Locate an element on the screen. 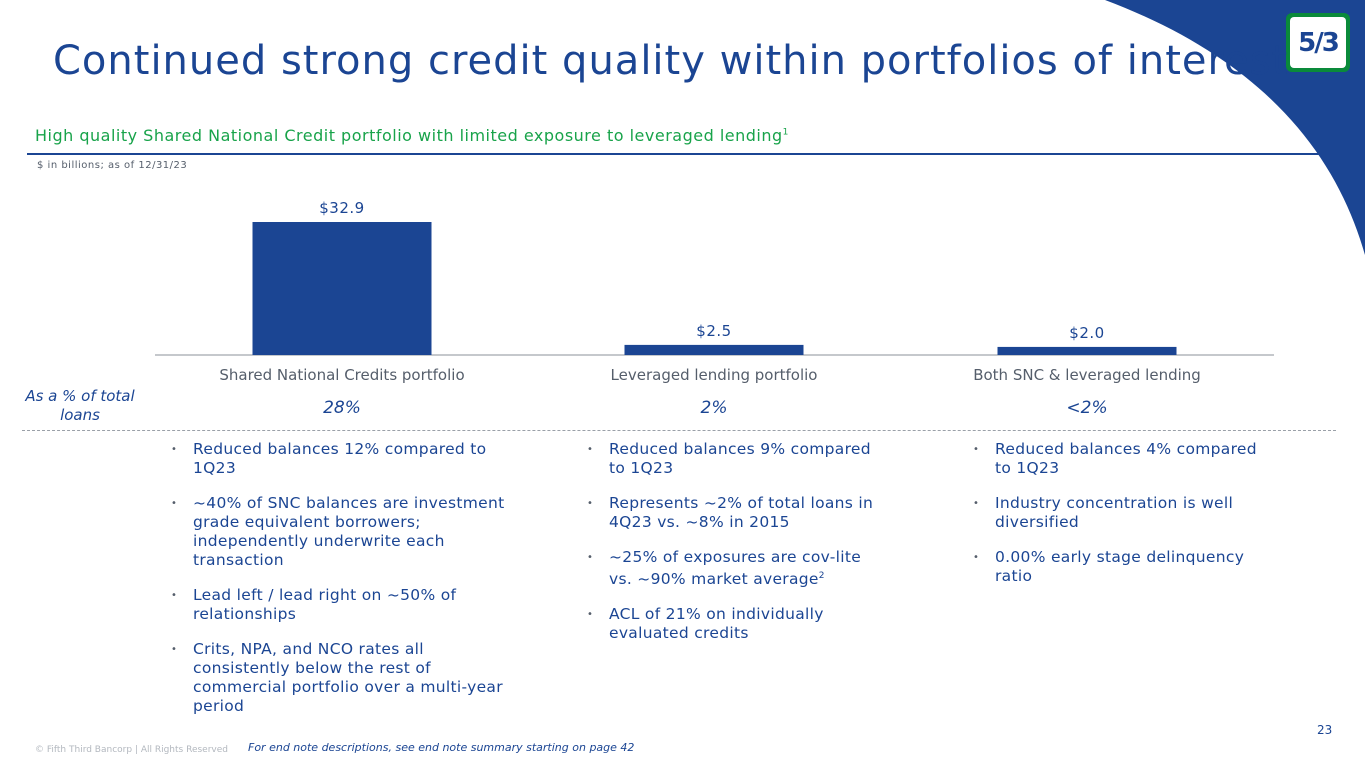  category-label: Leveraged lending portfolio is located at coordinates (714, 375).